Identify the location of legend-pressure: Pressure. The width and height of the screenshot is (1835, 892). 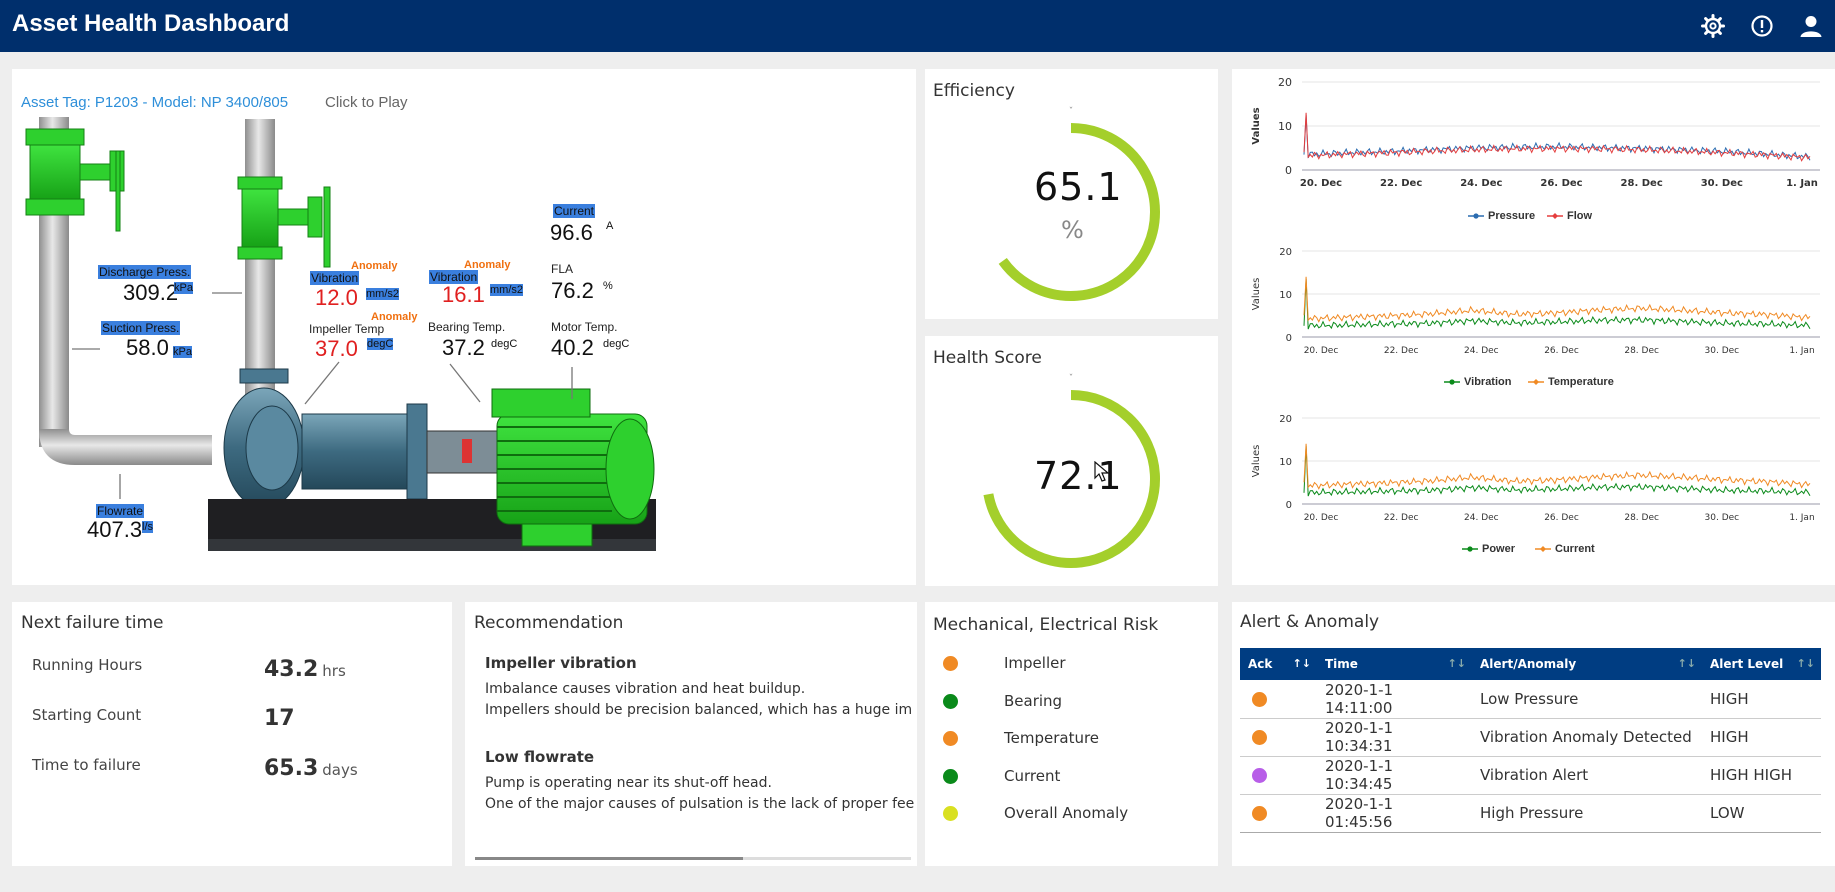
(1501, 216).